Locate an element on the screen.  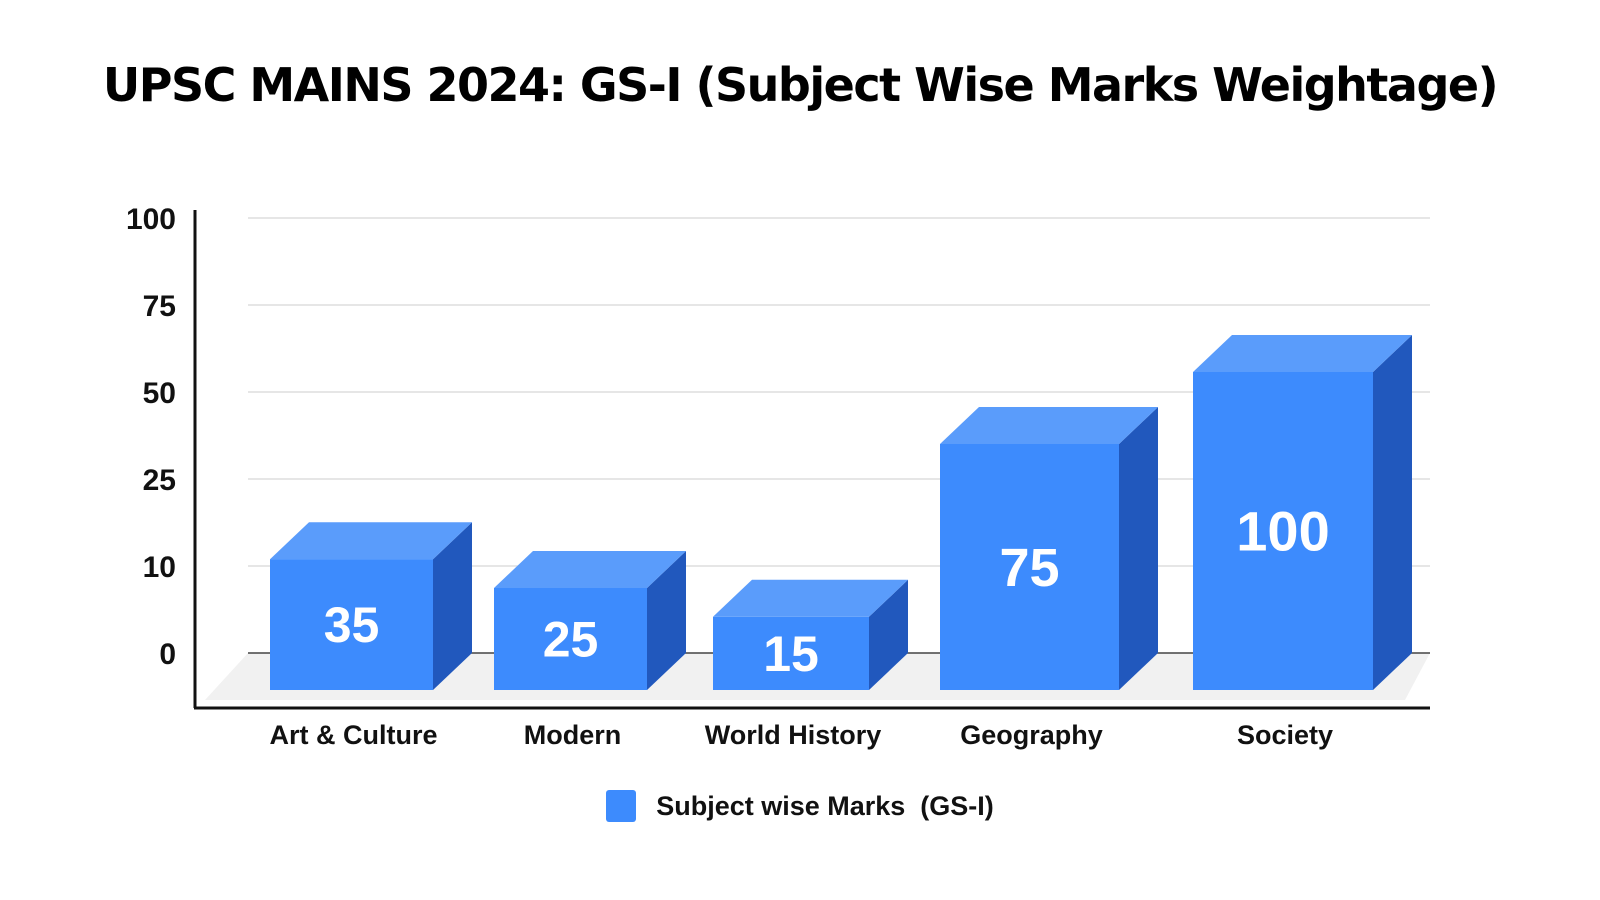
x-category-label: Geography is located at coordinates (1031, 735).